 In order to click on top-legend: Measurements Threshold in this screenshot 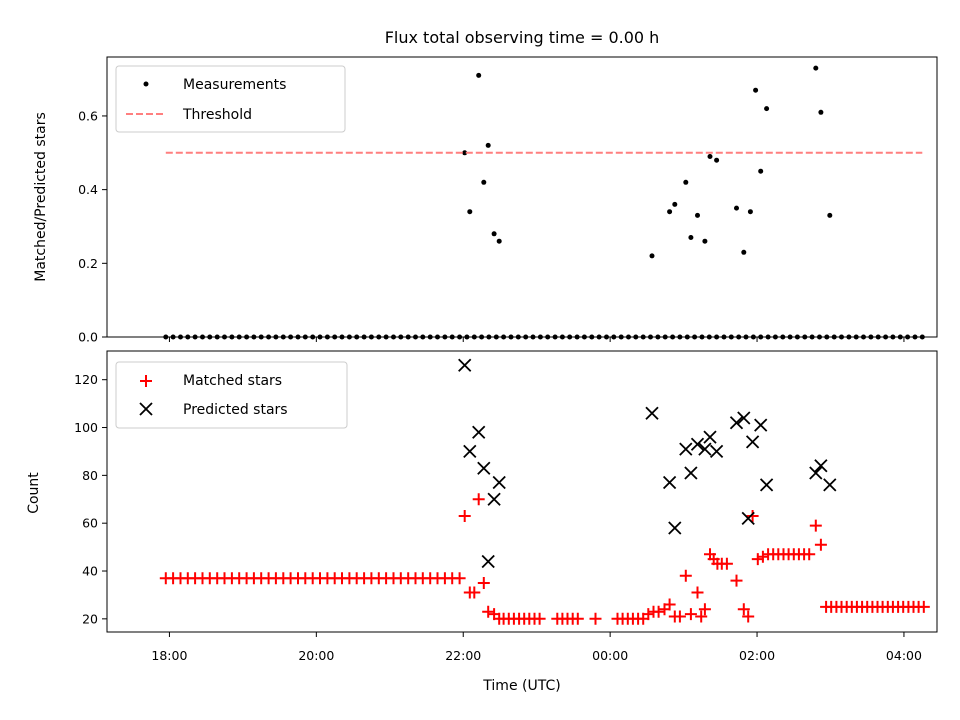, I will do `click(230, 99)`.